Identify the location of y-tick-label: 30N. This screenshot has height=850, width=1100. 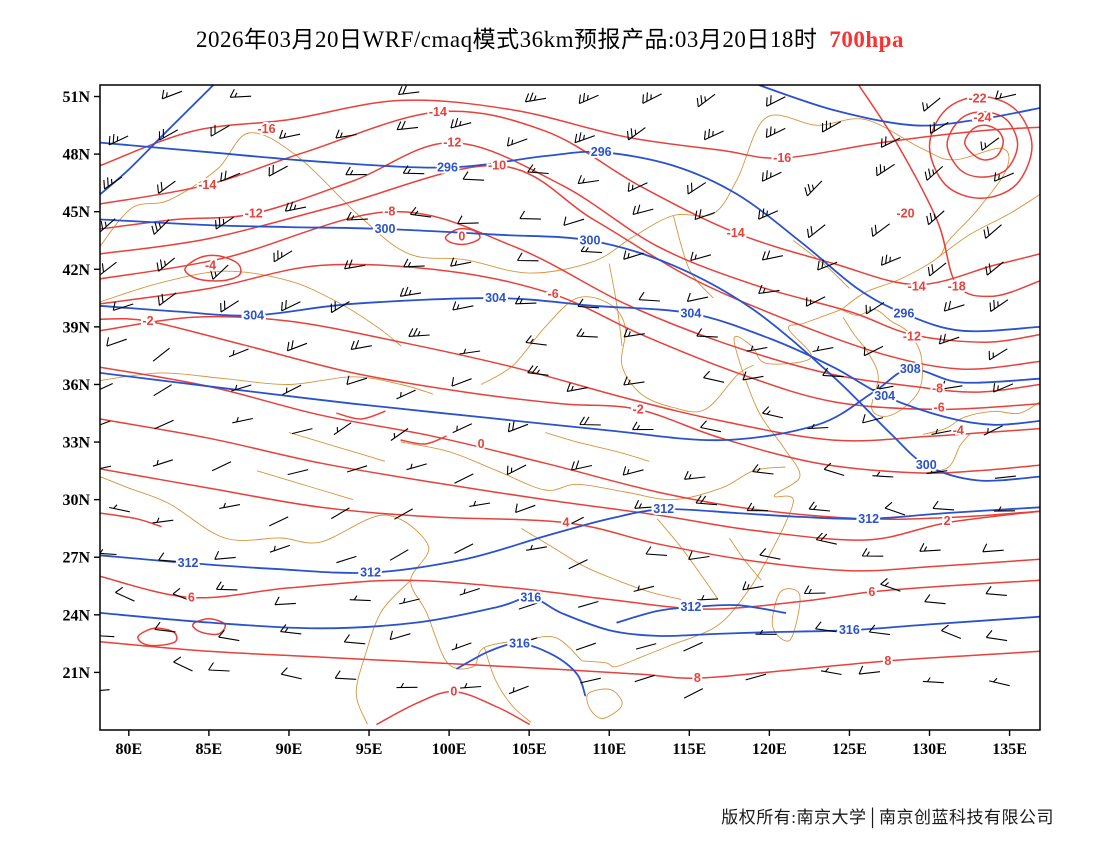
(76, 500).